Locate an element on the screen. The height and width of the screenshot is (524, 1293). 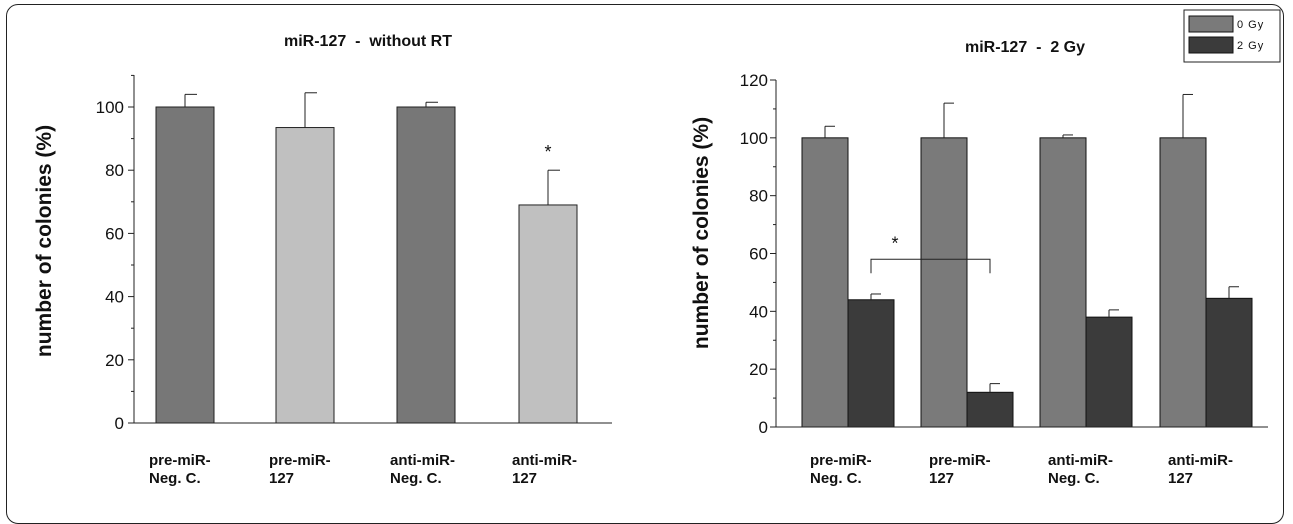
significance-bracket is located at coordinates (930, 266).